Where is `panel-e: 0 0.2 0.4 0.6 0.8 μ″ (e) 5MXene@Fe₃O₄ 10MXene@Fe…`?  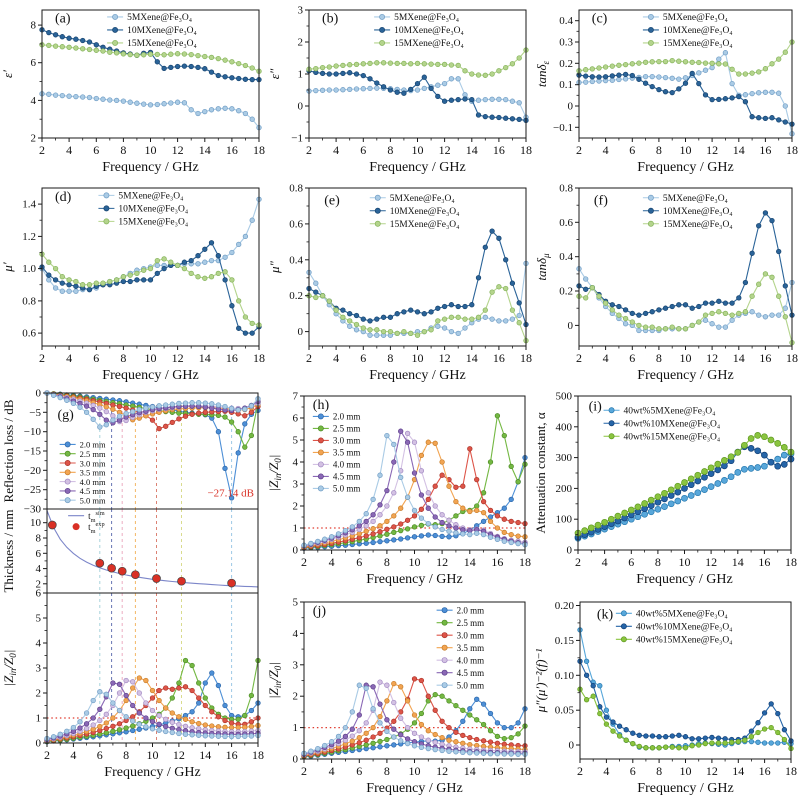
panel-e: 0 0.2 0.4 0.6 0.8 μ″ (e) 5MXene@Fe₃O₄ 10MXene@Fe… is located at coordinates (400, 284).